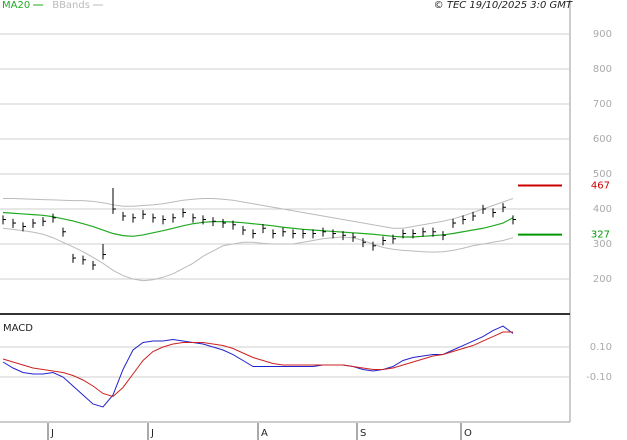 The width and height of the screenshot is (627, 440). What do you see at coordinates (16, 5) in the screenshot?
I see `legend-label: MA20` at bounding box center [16, 5].